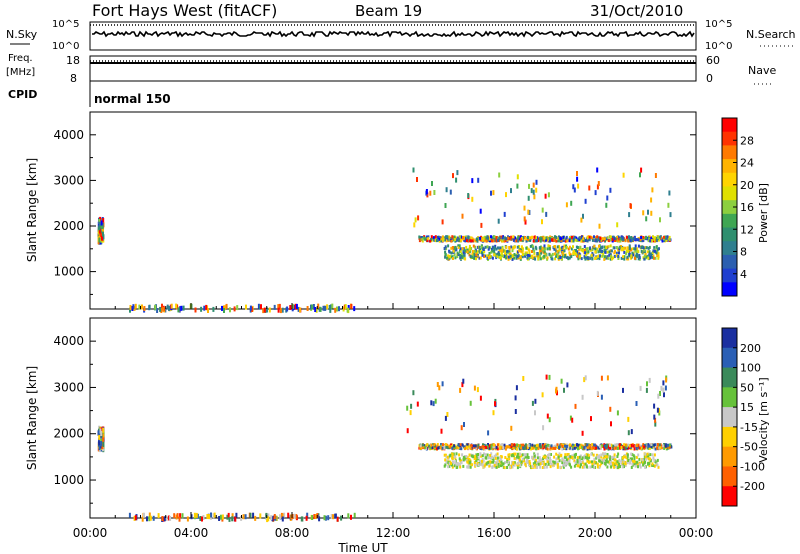 This screenshot has width=800, height=554. Describe the element at coordinates (750, 348) in the screenshot. I see `colorbar-tick-label: 200` at that location.